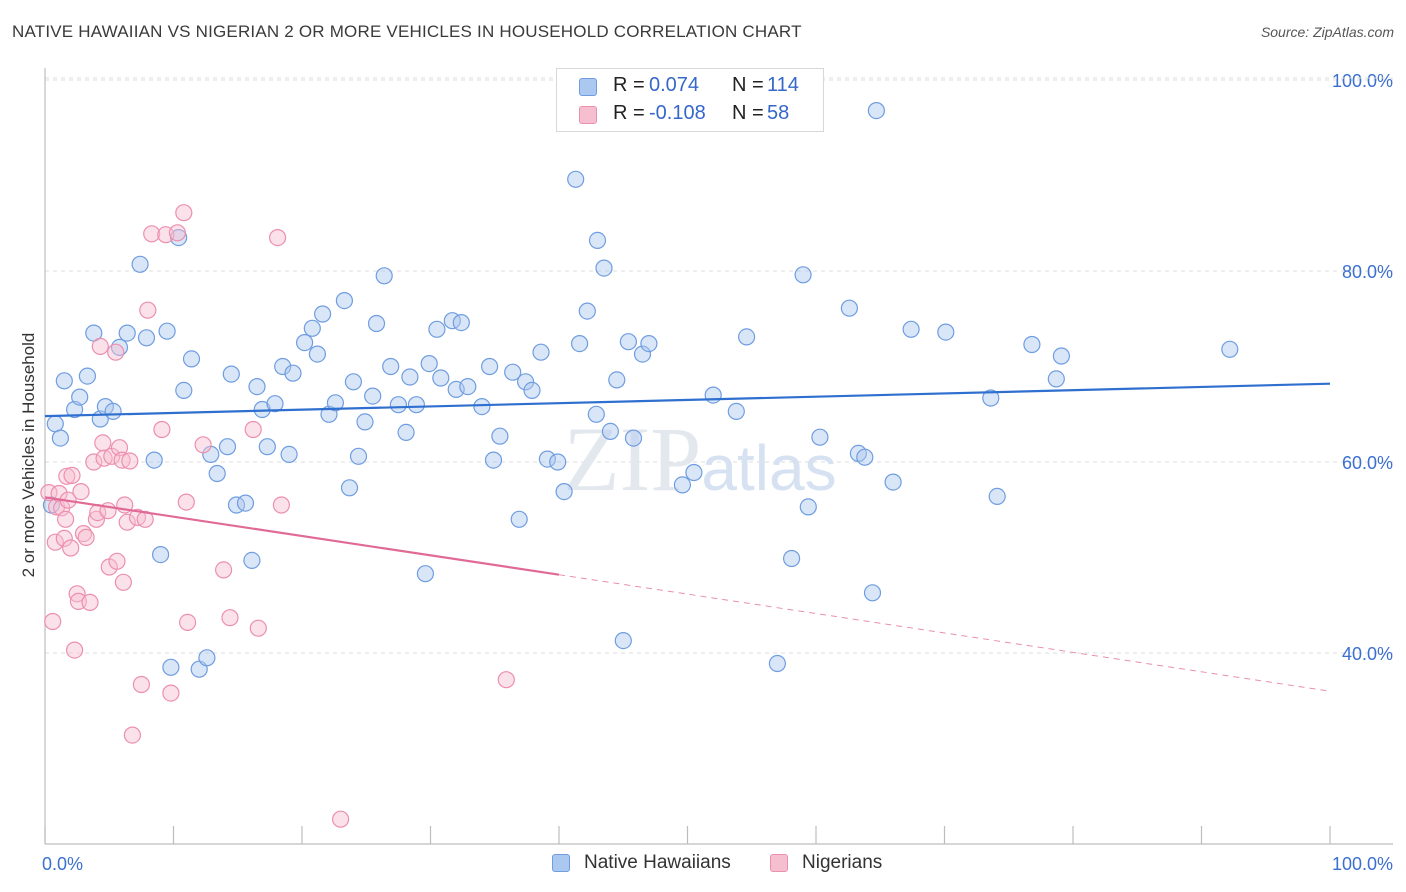 This screenshot has width=1406, height=892. What do you see at coordinates (302, 536) in the screenshot?
I see `nigerian-trend-line` at bounding box center [302, 536].